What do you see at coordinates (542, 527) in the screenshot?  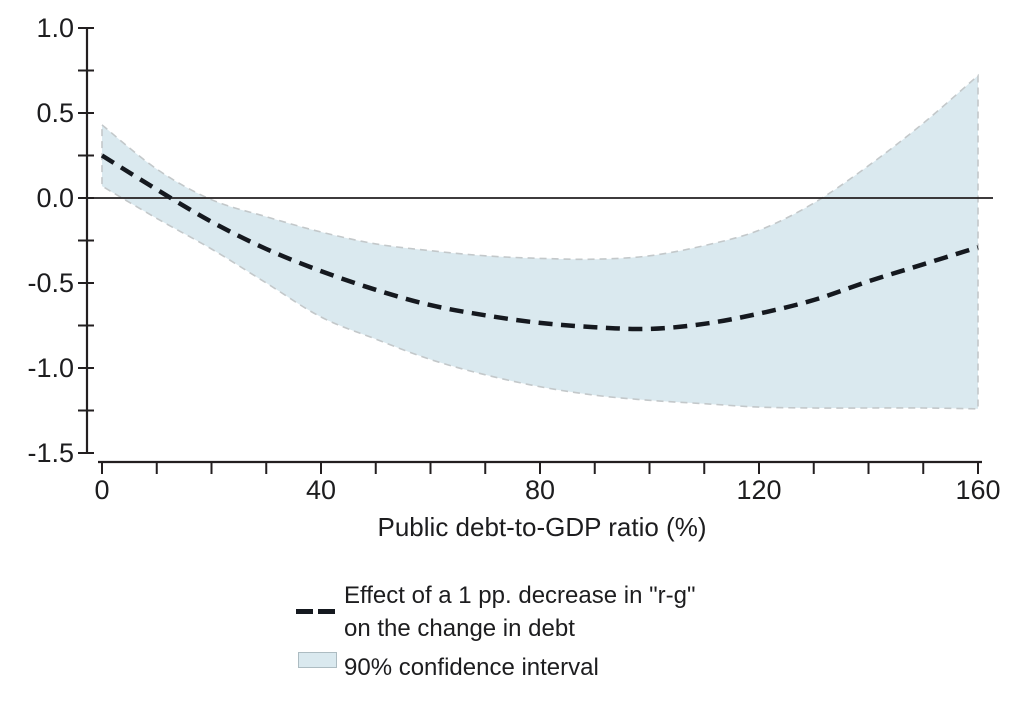 I see `x-axis-label: Public debt-to-GDP ratio (%)` at bounding box center [542, 527].